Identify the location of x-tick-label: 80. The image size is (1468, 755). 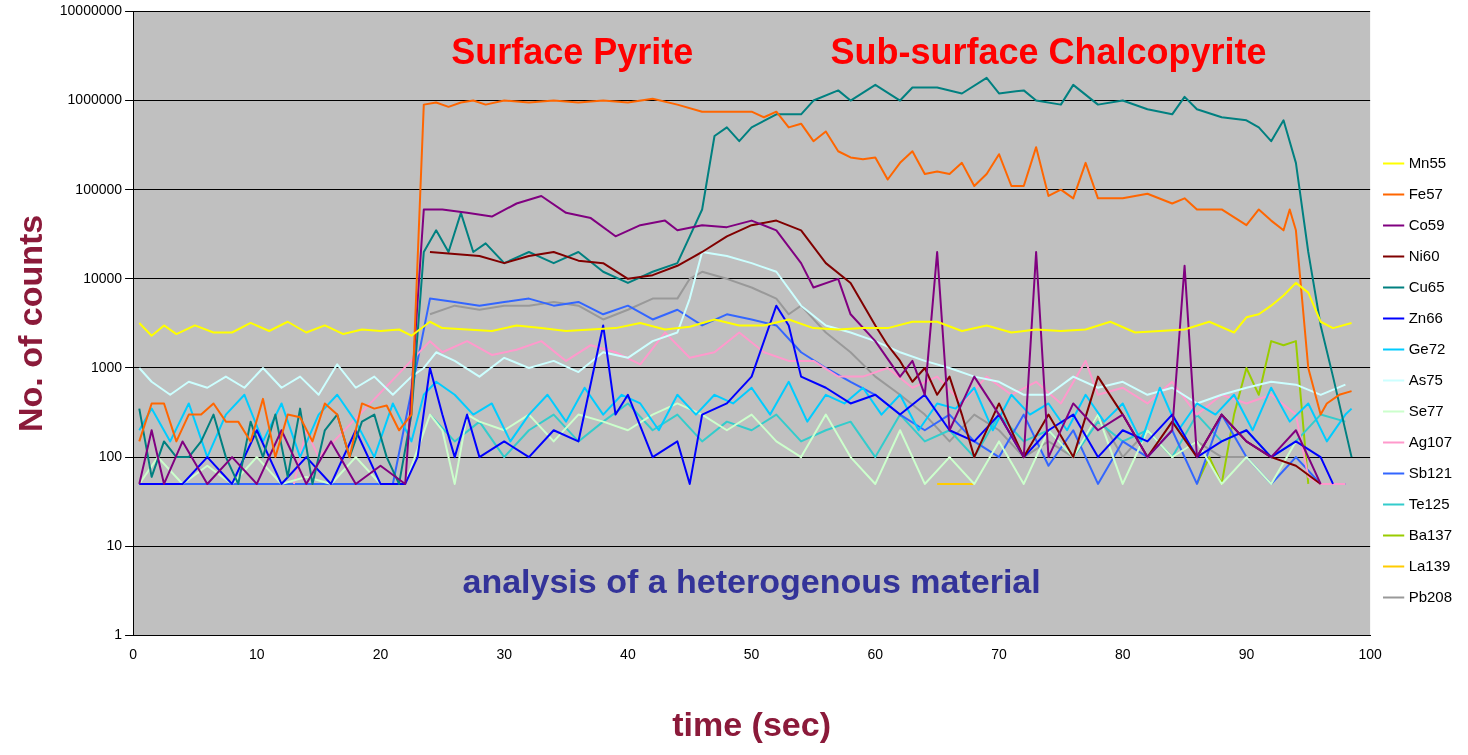
(1122, 653).